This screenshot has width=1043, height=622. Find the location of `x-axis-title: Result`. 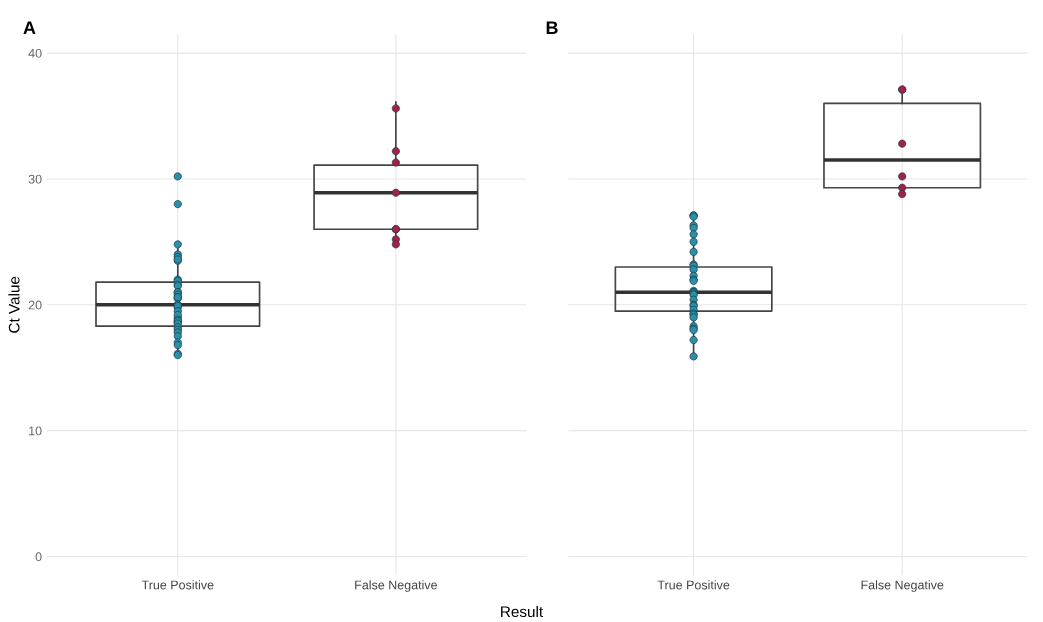

x-axis-title: Result is located at coordinates (522, 611).